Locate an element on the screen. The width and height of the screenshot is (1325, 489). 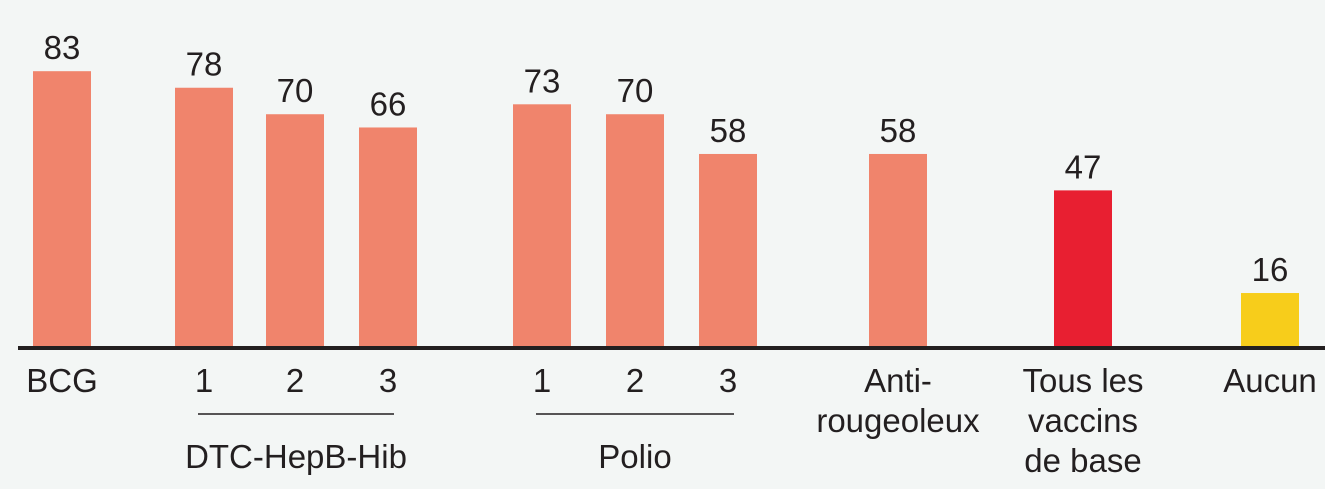
value-label-2: 70 is located at coordinates (295, 90).